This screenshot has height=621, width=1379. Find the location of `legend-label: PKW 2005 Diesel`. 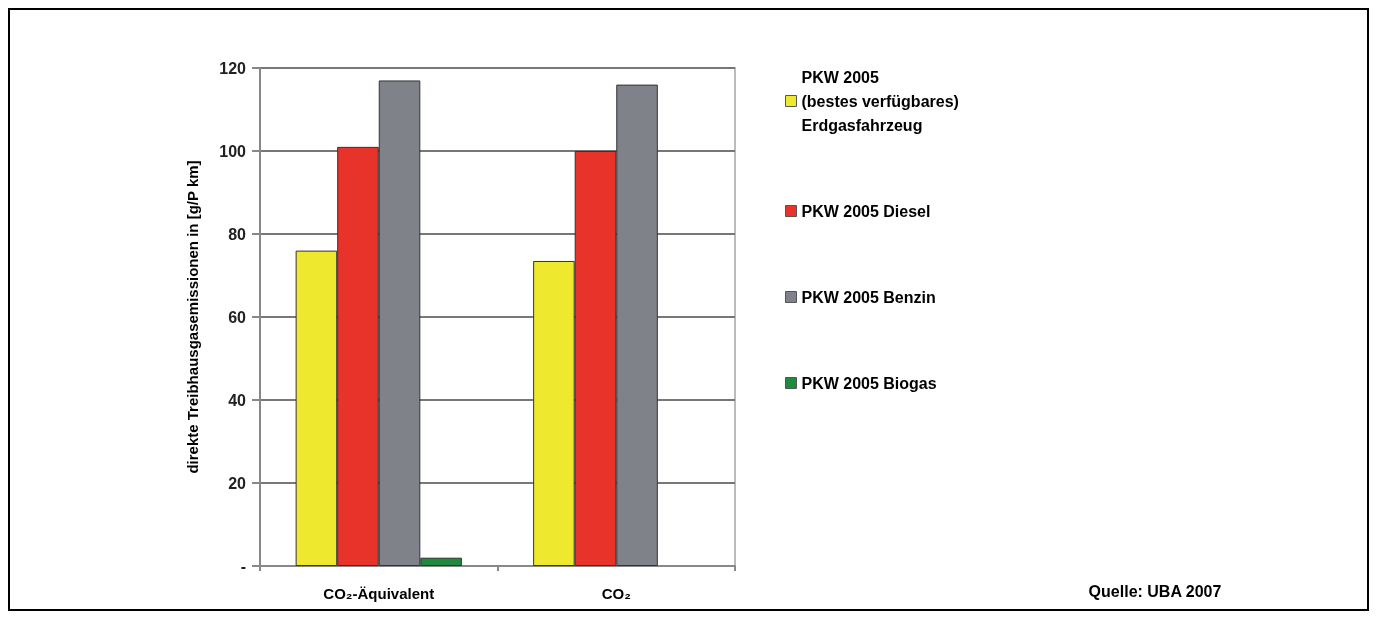

legend-label: PKW 2005 Diesel is located at coordinates (866, 211).